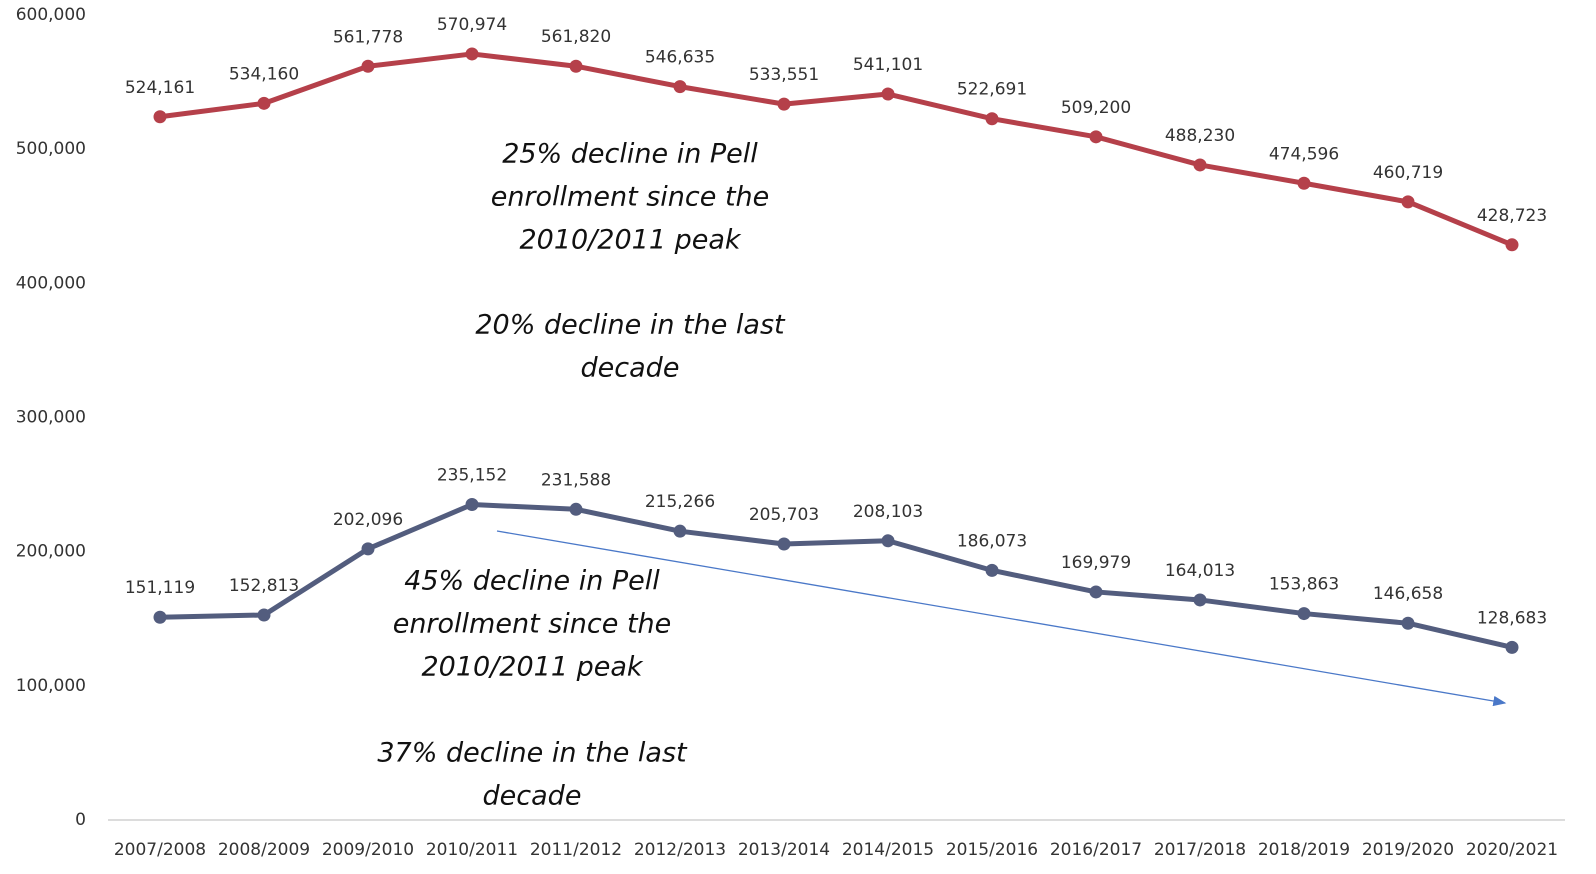  Describe the element at coordinates (264, 586) in the screenshot. I see `data-label: 152,813` at that location.